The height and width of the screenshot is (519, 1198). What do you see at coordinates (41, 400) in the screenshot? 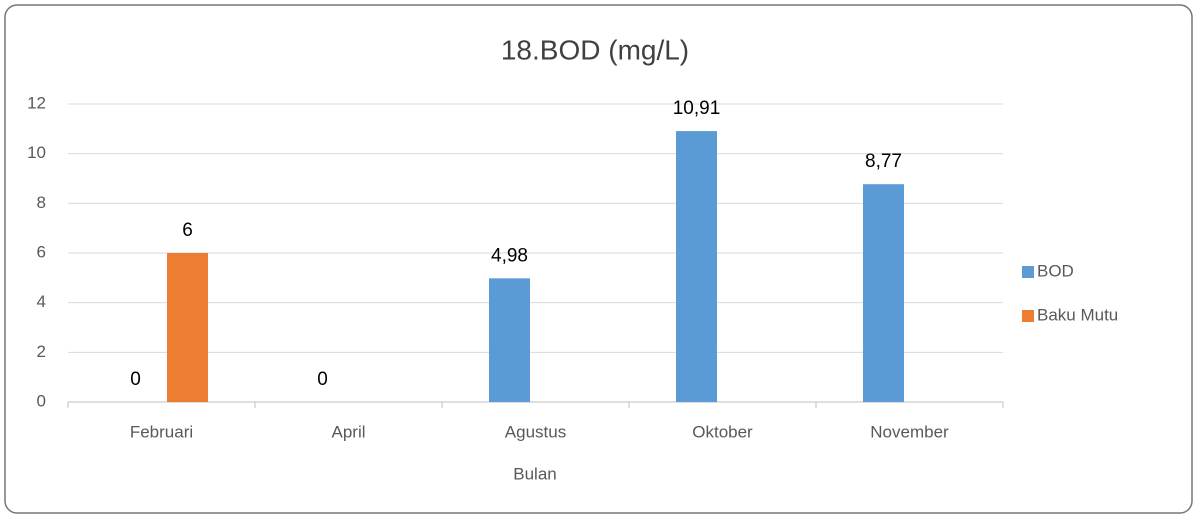
I see `y-tick-label: 0` at bounding box center [41, 400].